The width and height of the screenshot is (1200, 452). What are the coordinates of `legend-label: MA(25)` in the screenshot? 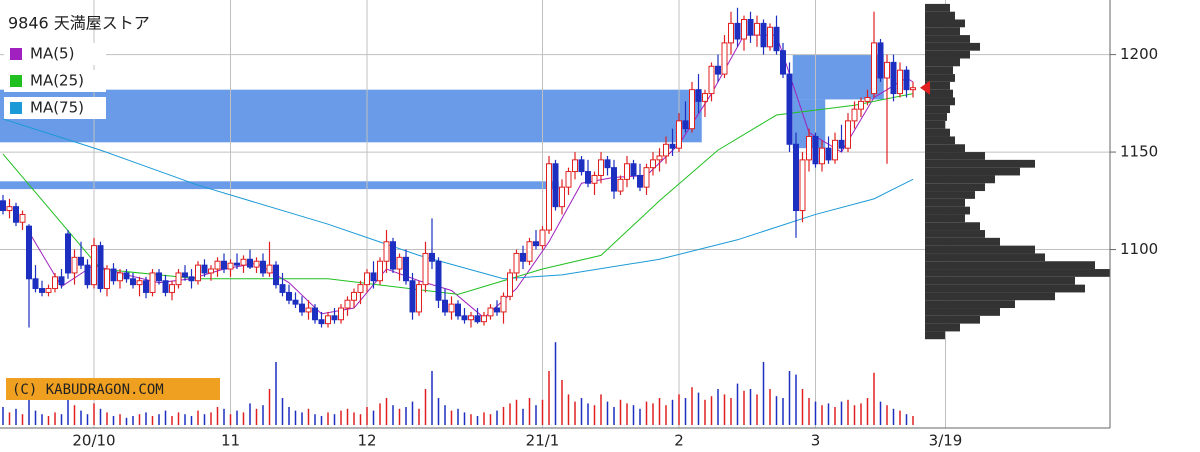 It's located at (57, 81).